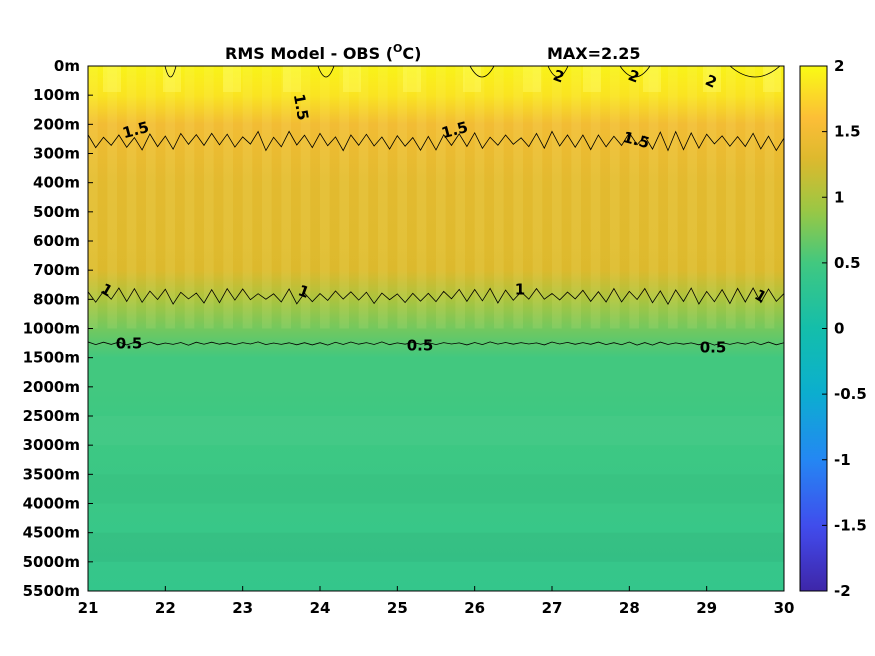  I want to click on x-tick-label: 27, so click(552, 608).